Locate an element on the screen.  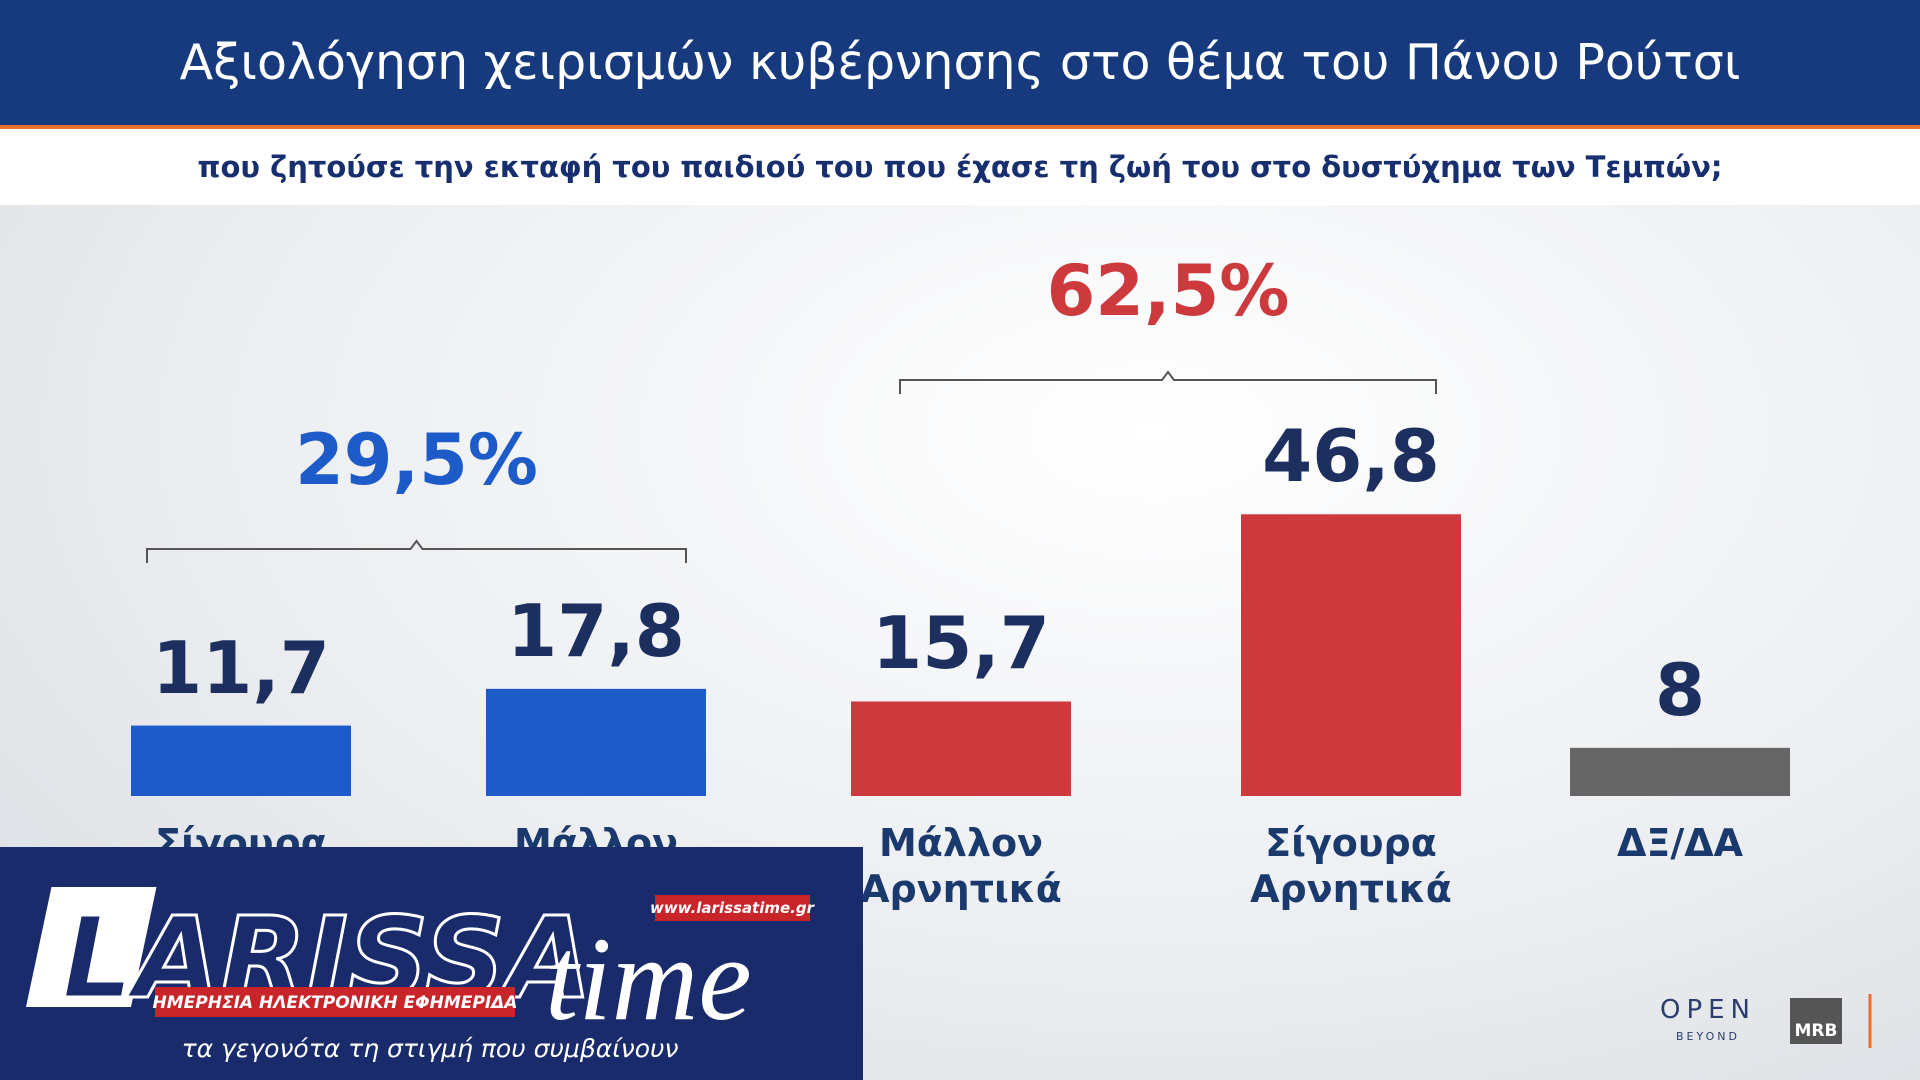
category-label: ΔΞ/ΔΑ is located at coordinates (1680, 843).